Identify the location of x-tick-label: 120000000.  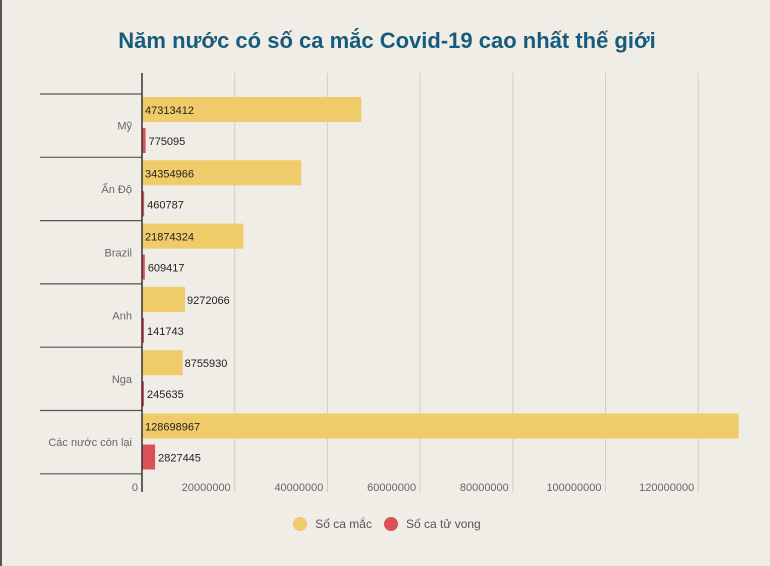
(666, 488).